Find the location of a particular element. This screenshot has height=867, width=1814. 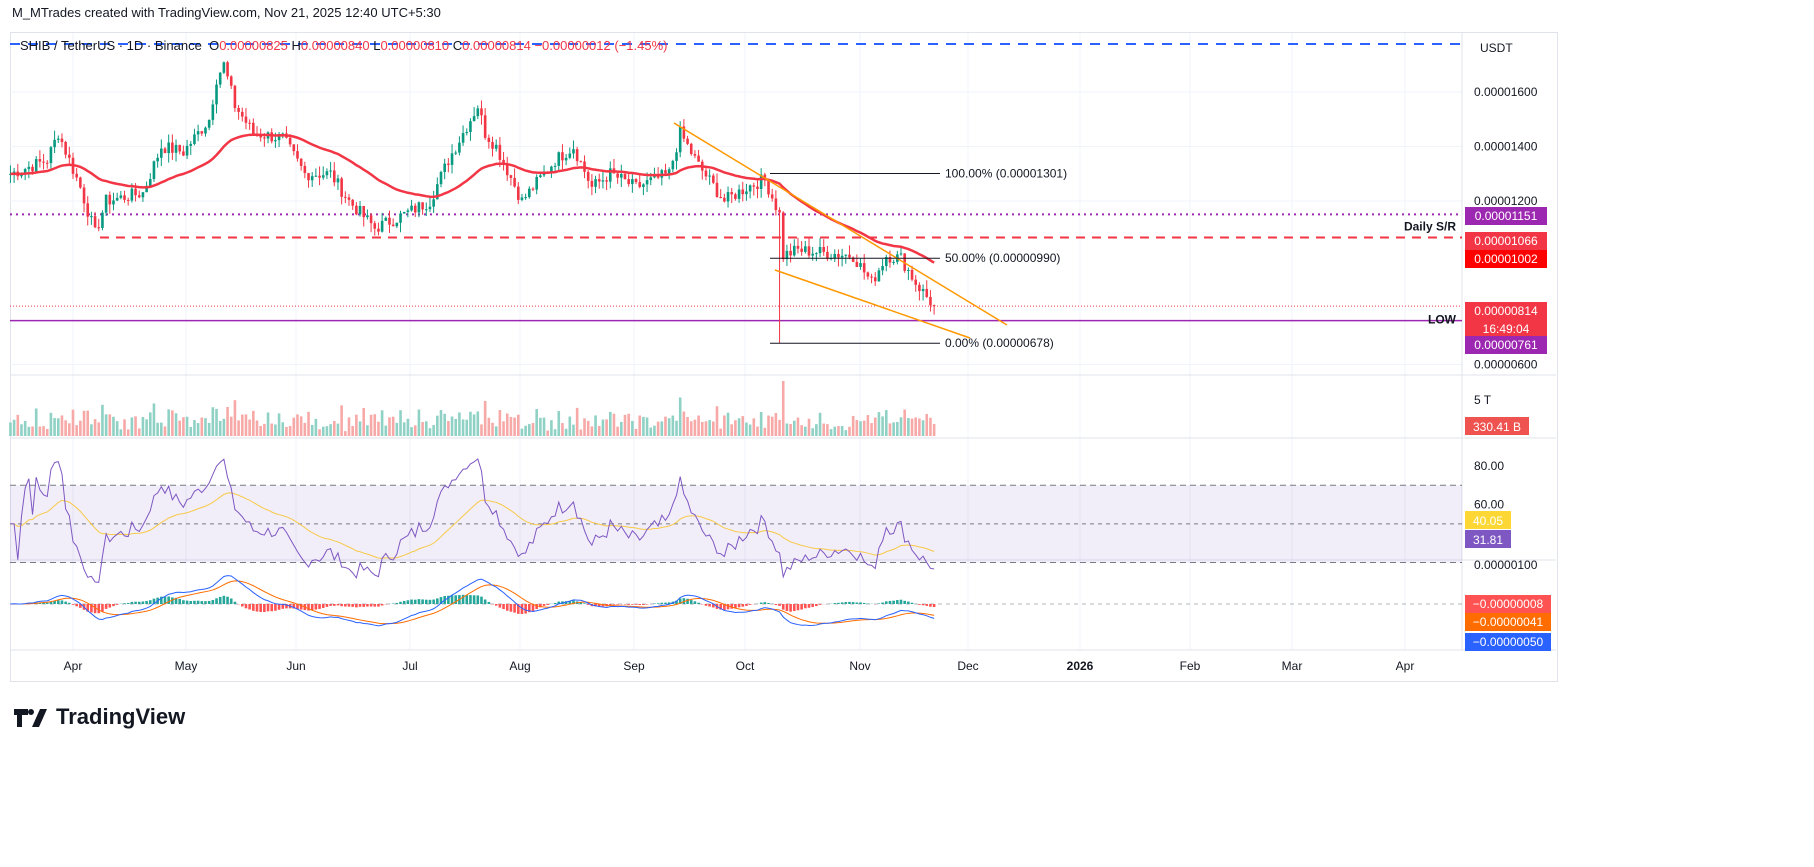

tradingview-logo: TradingView is located at coordinates (99, 717).